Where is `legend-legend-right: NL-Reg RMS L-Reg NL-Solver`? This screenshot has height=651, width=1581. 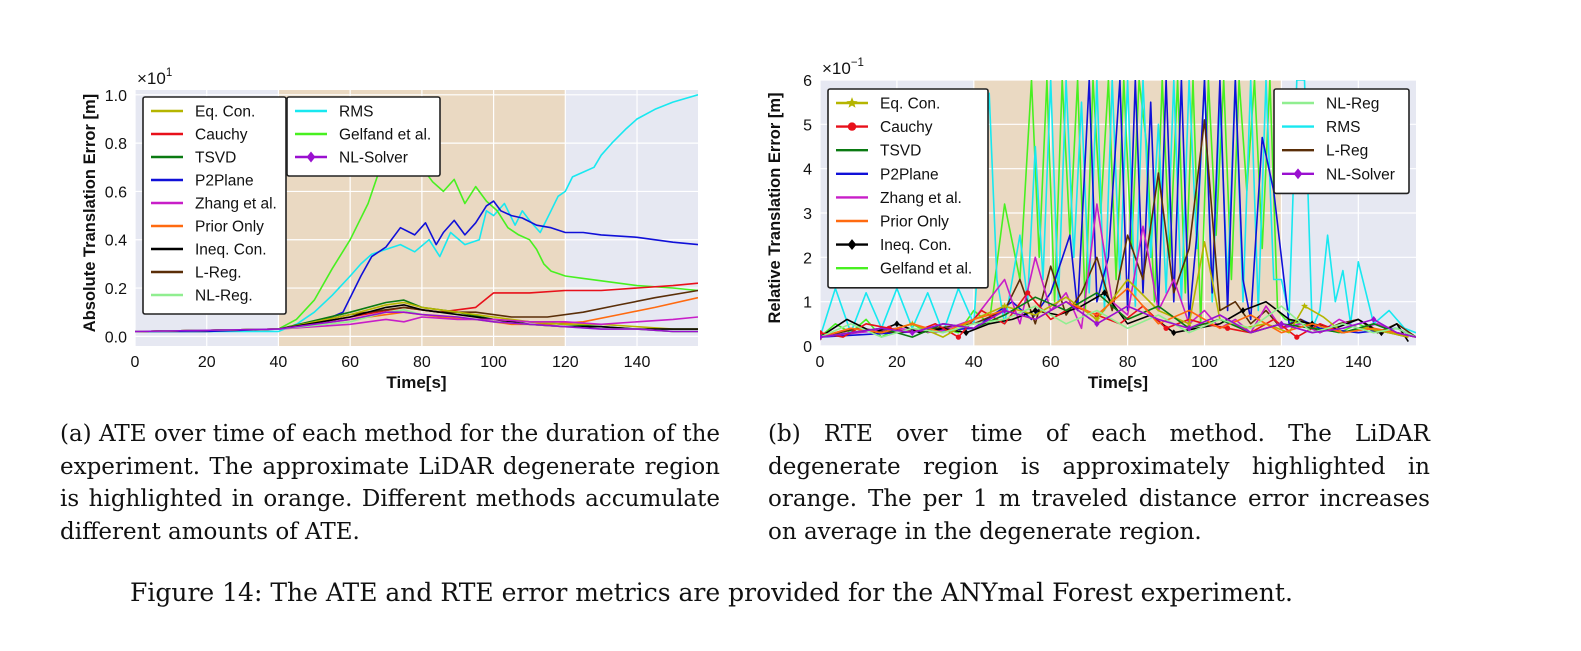 legend-legend-right: NL-Reg RMS L-Reg NL-Solver is located at coordinates (1341, 141).